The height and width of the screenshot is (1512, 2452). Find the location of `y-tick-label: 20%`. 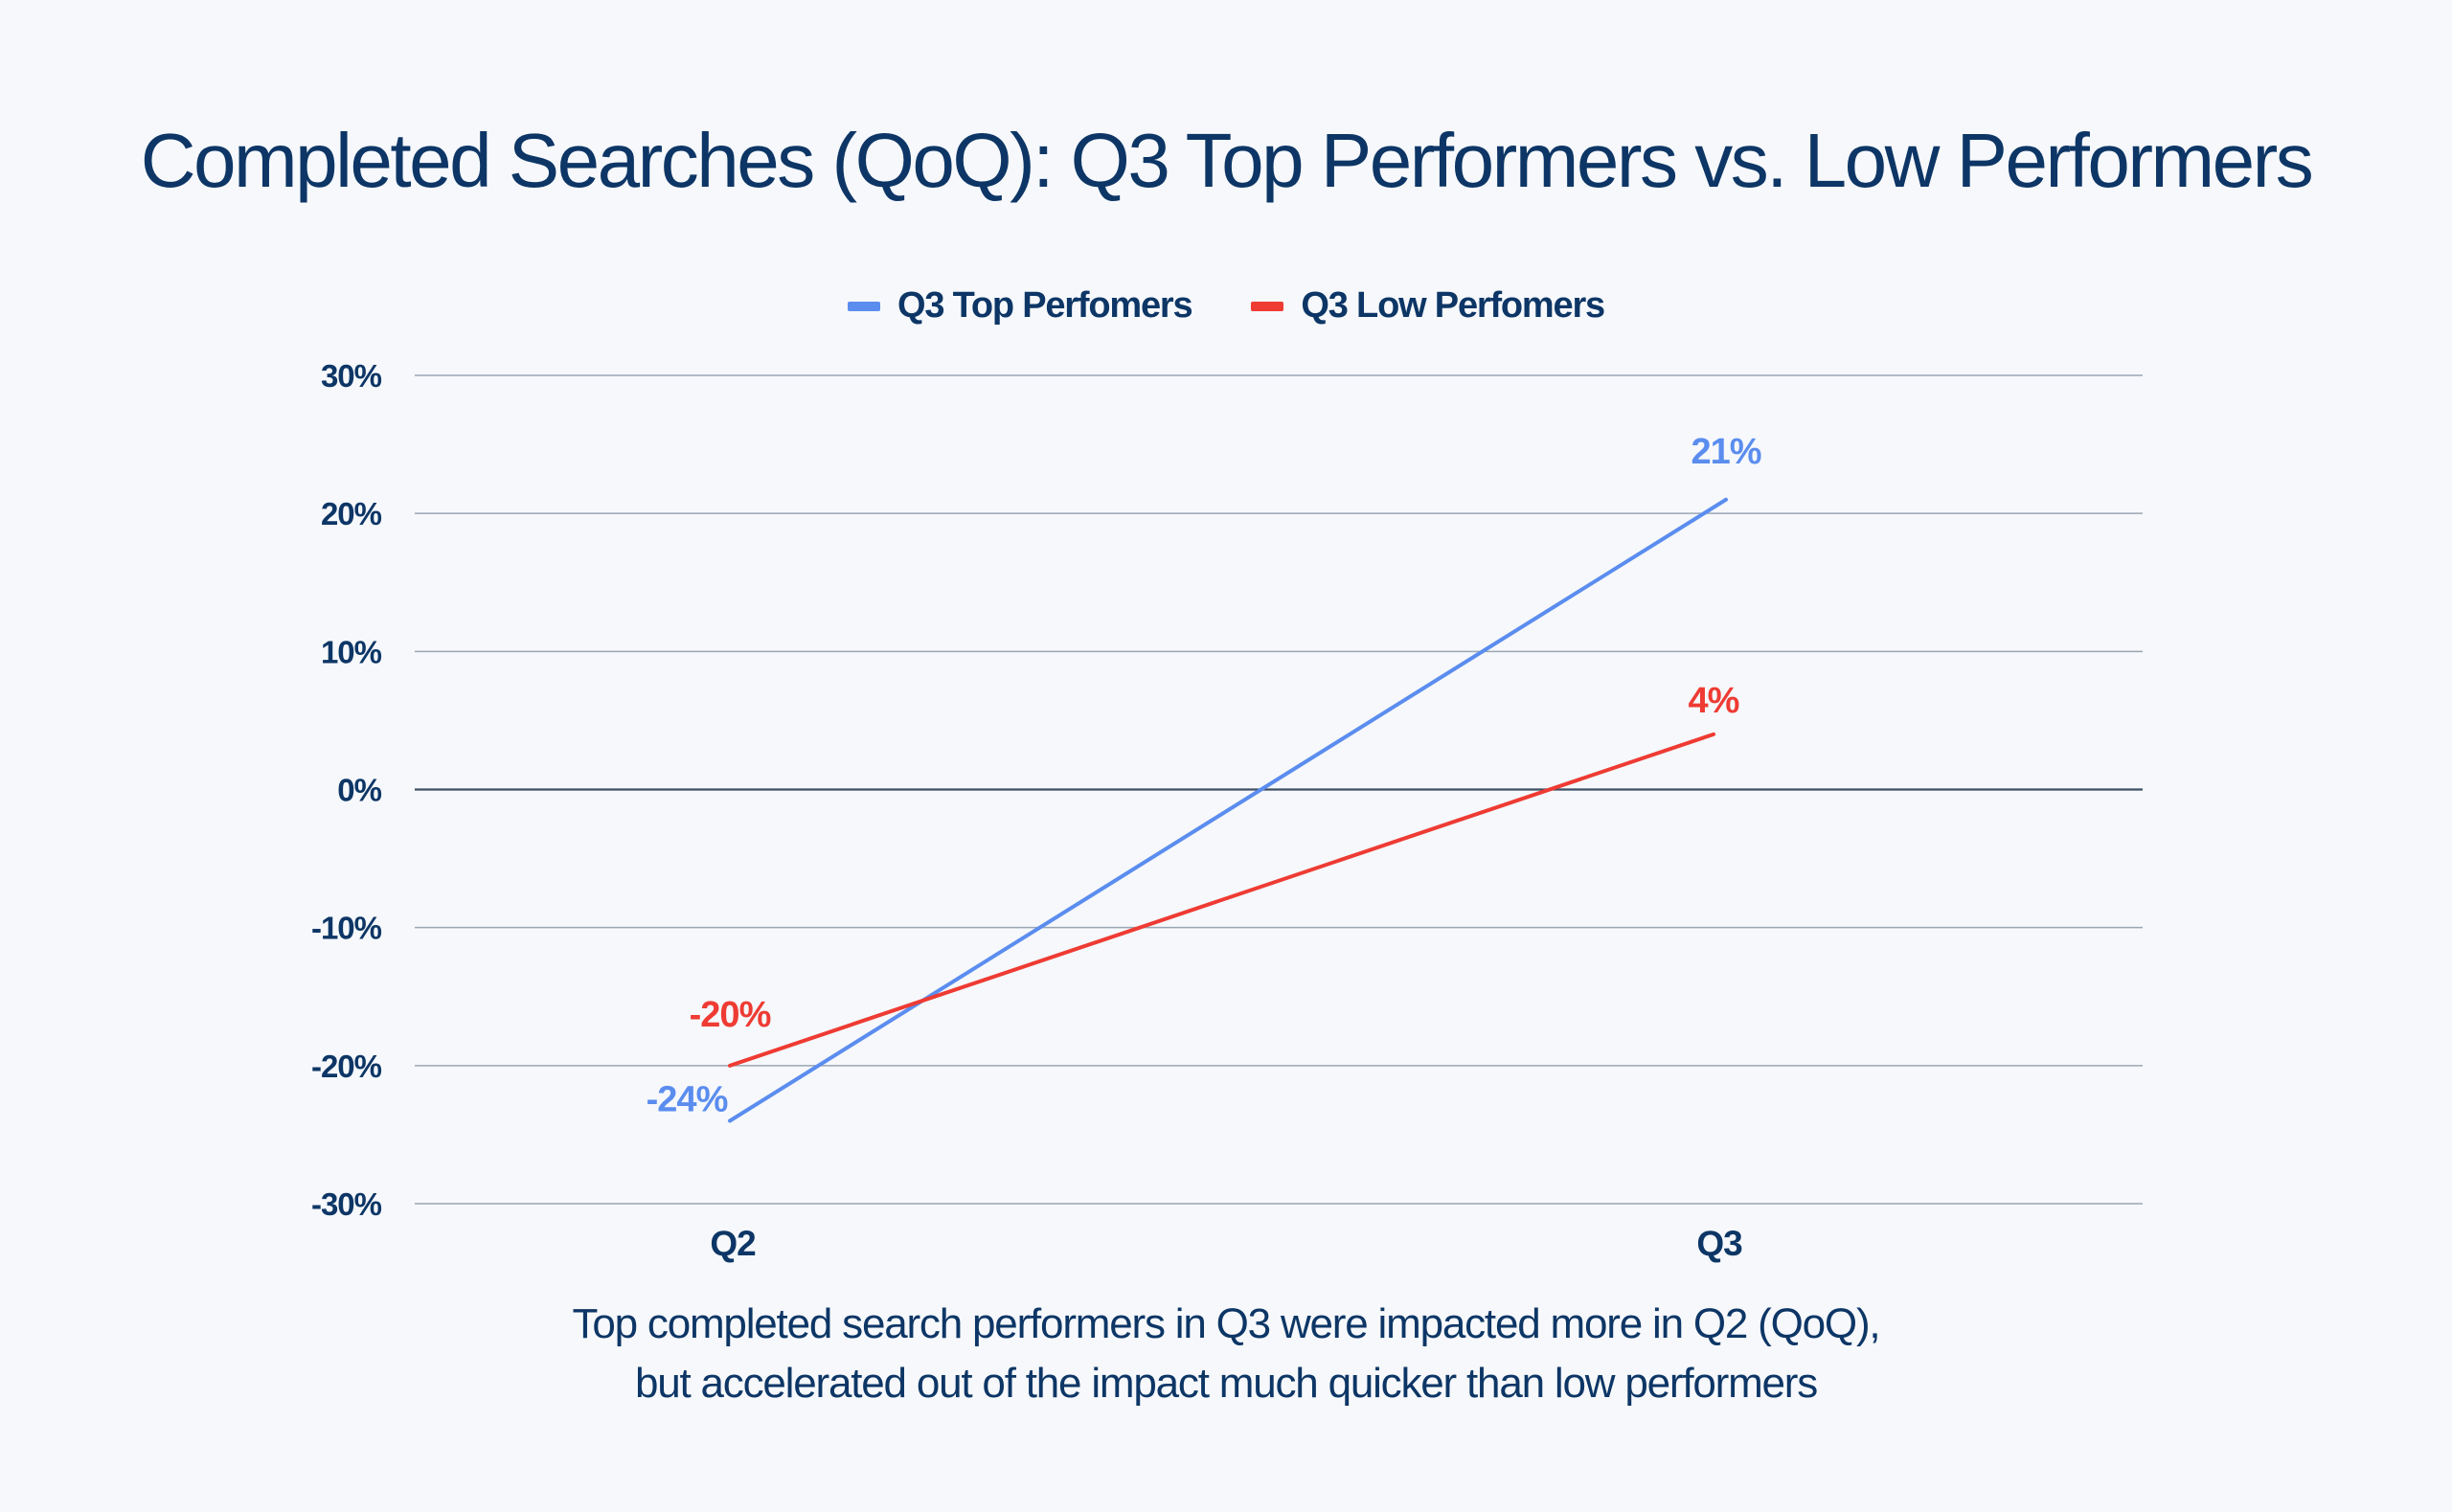

y-tick-label: 20% is located at coordinates (351, 513).